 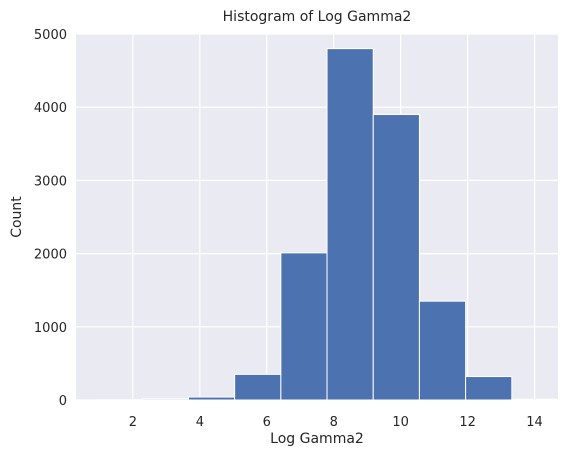 I want to click on y-tick-label: 5000, so click(x=50, y=35).